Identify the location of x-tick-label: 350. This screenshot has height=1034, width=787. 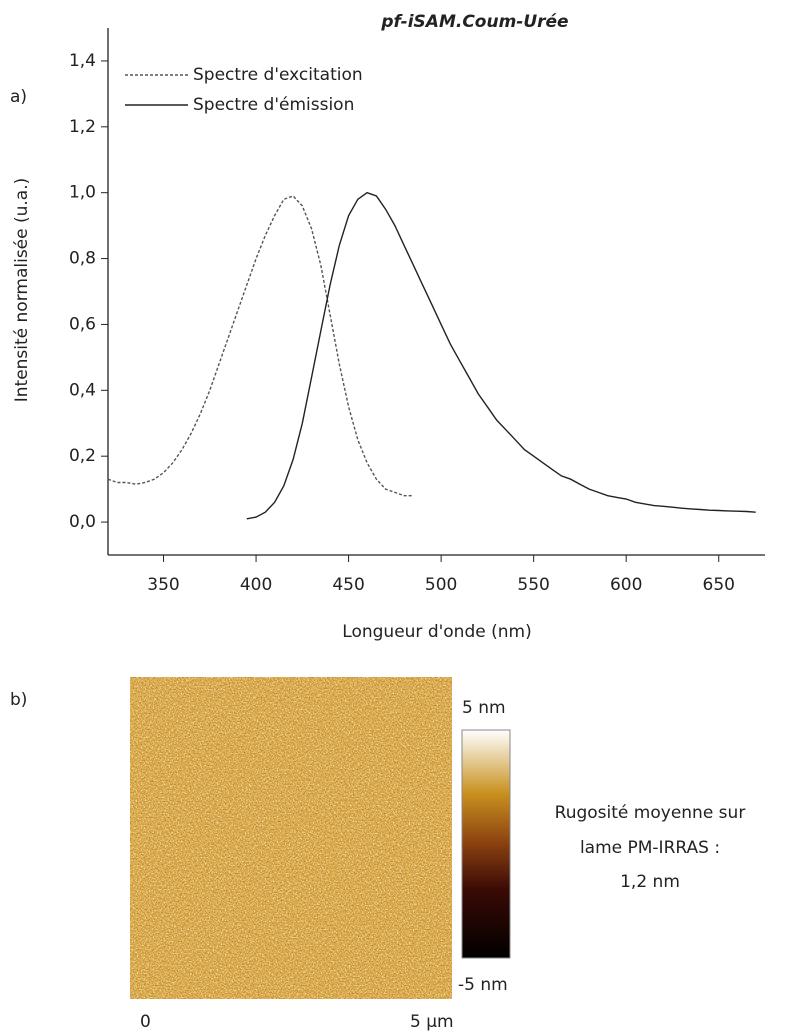
(163, 585).